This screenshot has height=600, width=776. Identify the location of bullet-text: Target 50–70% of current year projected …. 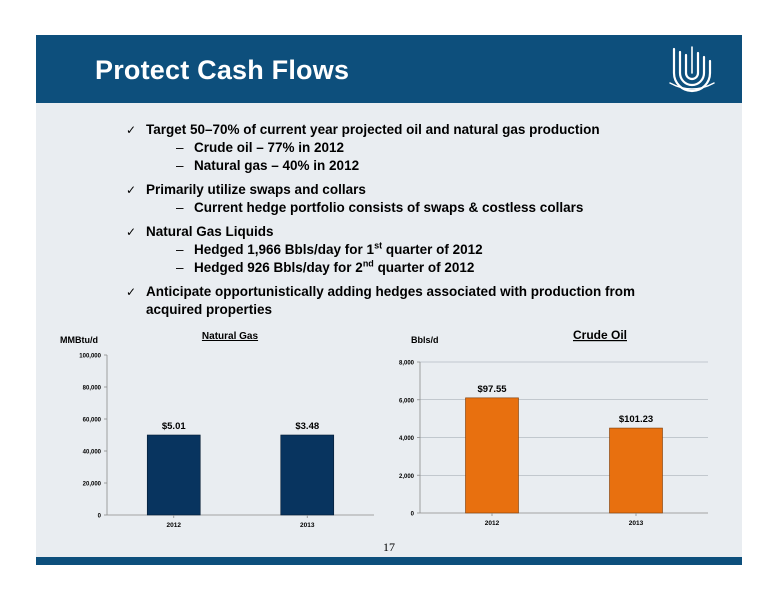
(373, 129).